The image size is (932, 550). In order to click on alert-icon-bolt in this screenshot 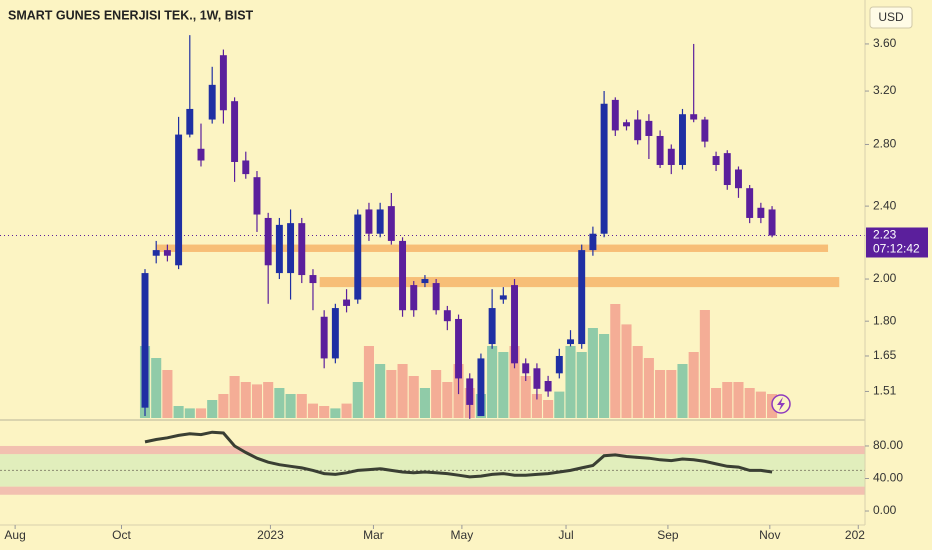, I will do `click(781, 404)`.